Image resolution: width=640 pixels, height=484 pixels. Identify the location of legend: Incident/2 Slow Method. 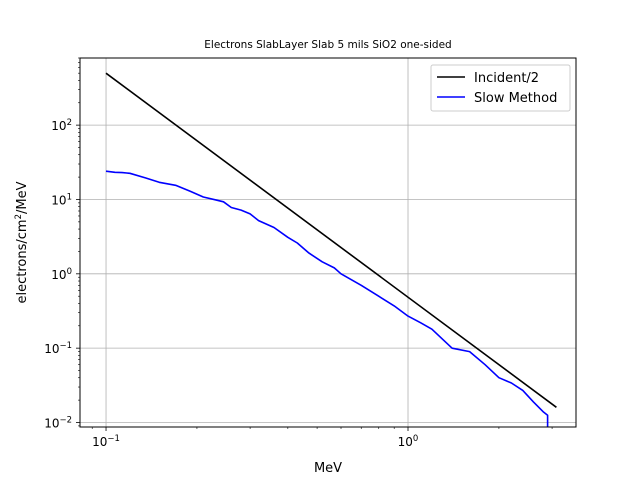
(500, 88).